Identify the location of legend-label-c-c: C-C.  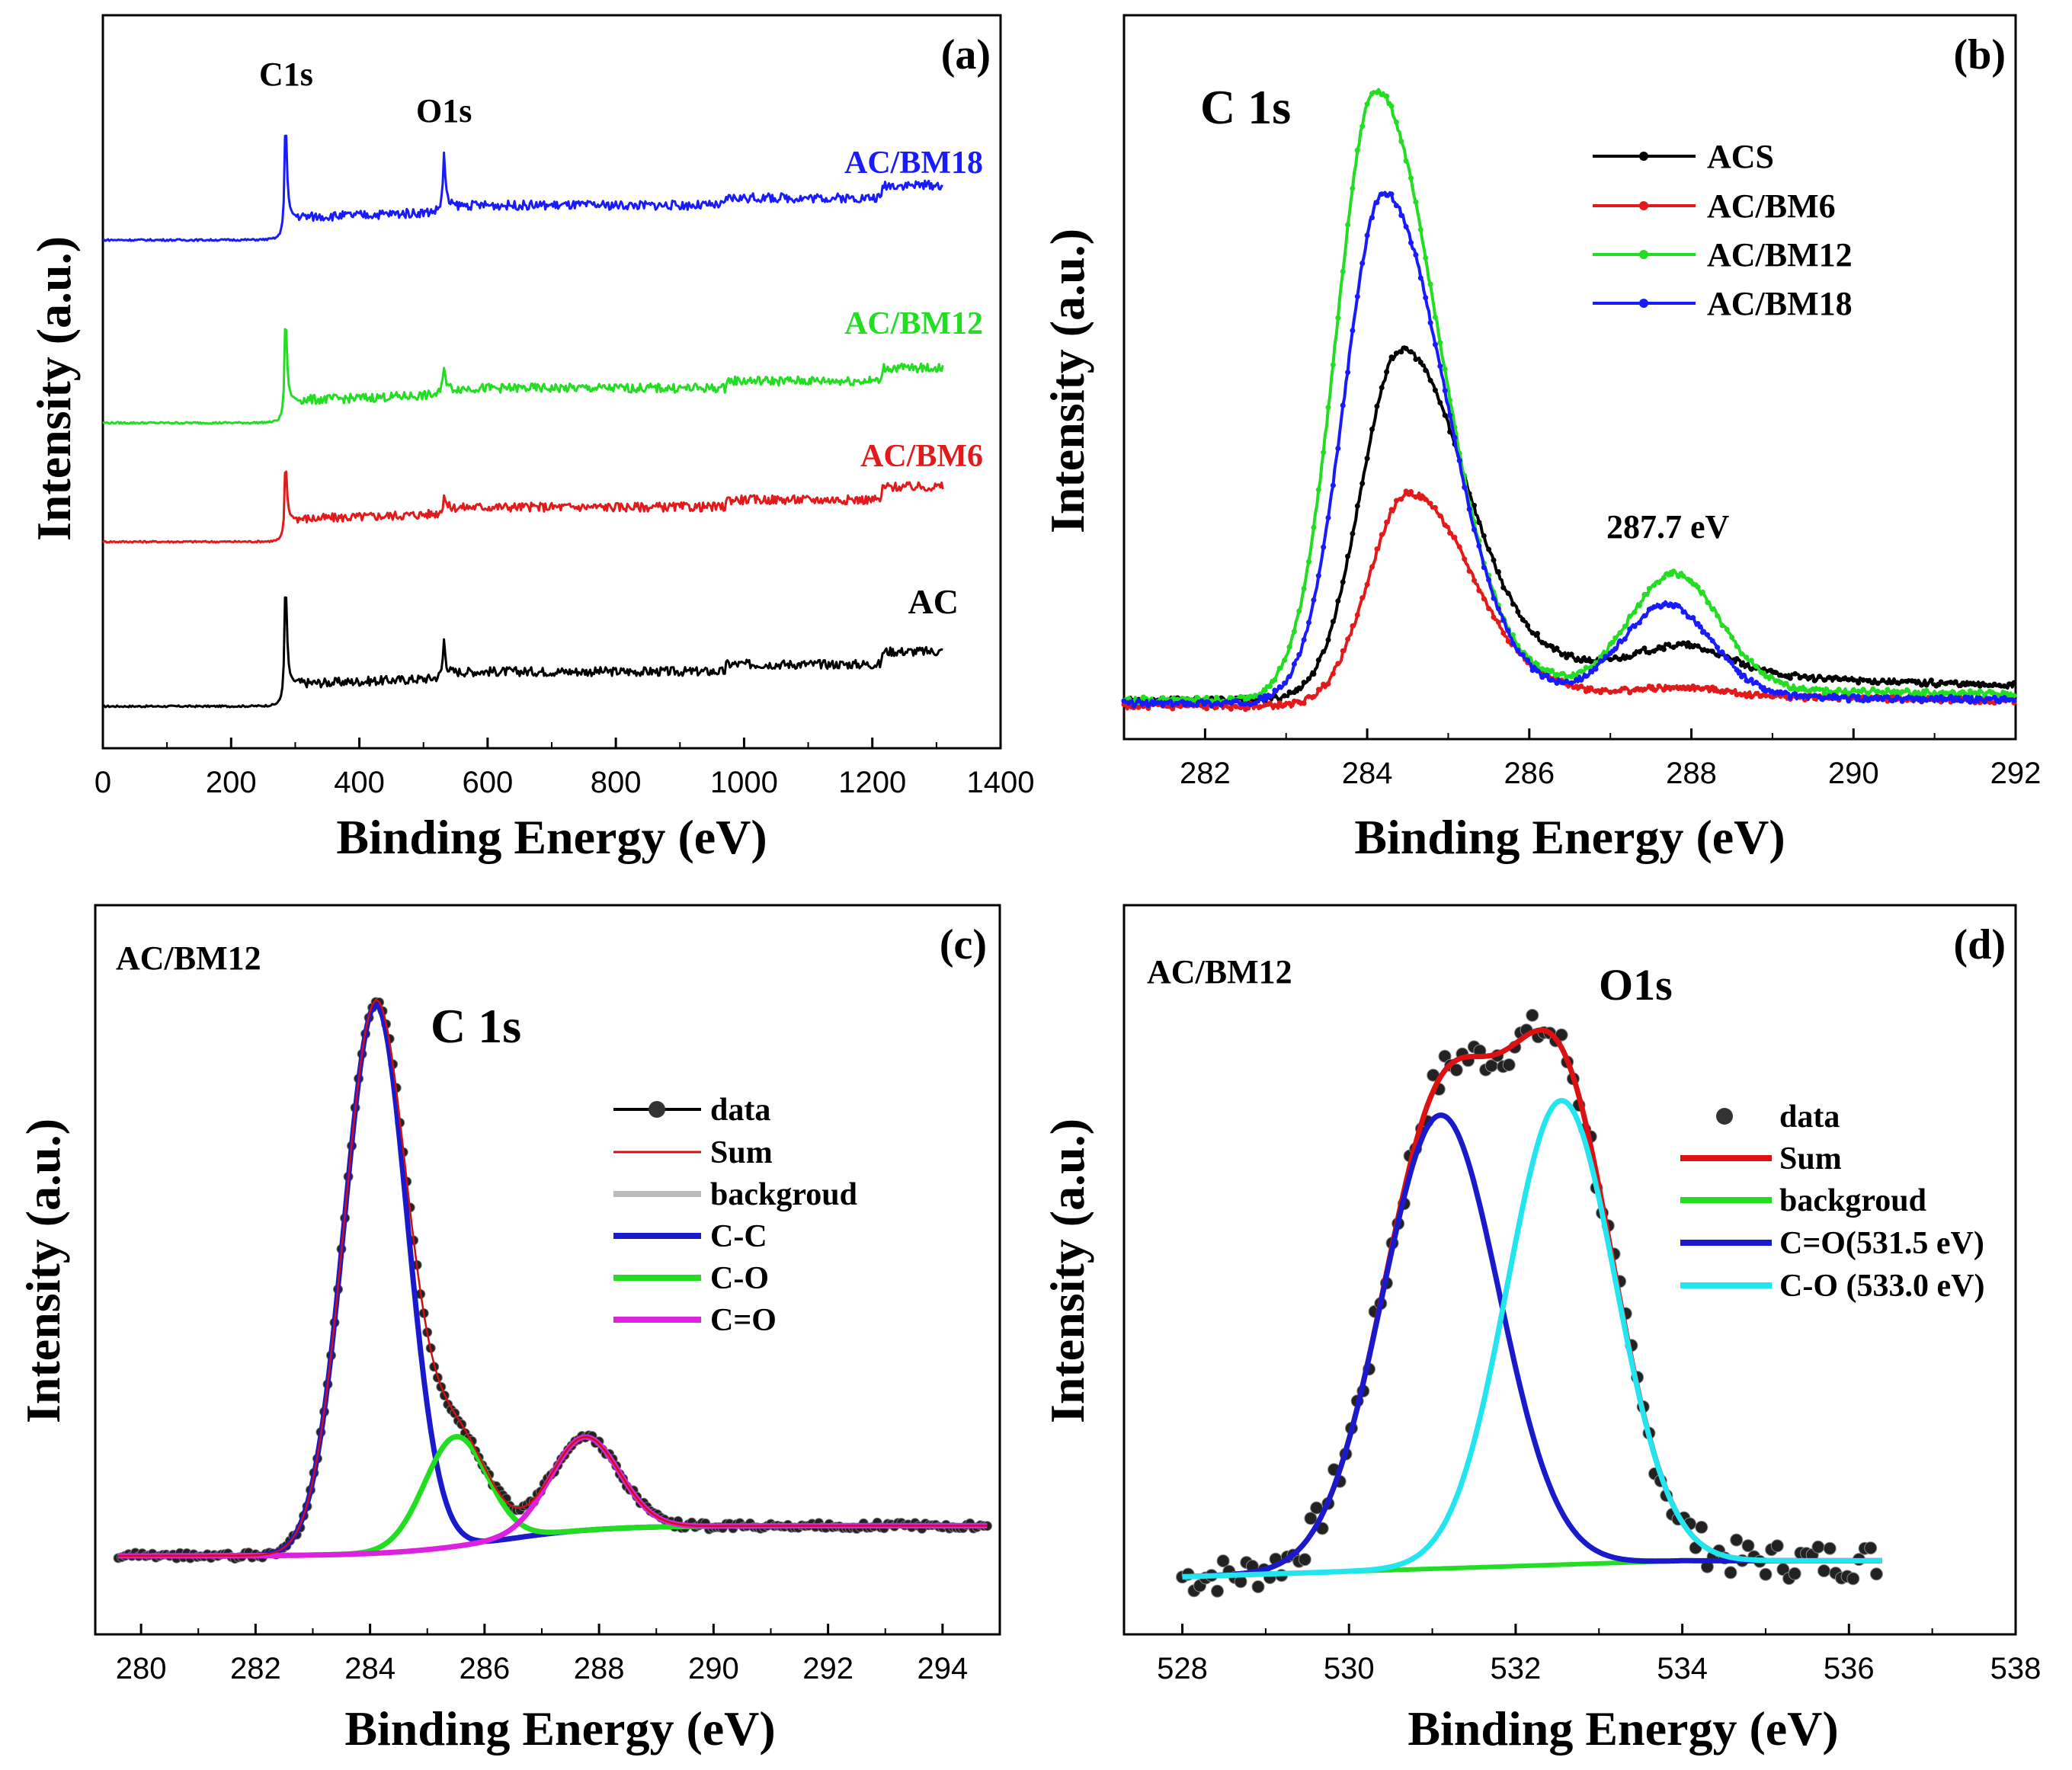
(738, 1236).